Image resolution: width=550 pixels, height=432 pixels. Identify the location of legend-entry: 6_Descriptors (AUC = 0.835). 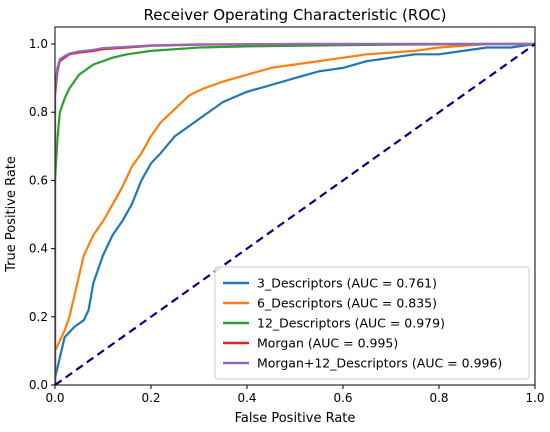
(347, 303).